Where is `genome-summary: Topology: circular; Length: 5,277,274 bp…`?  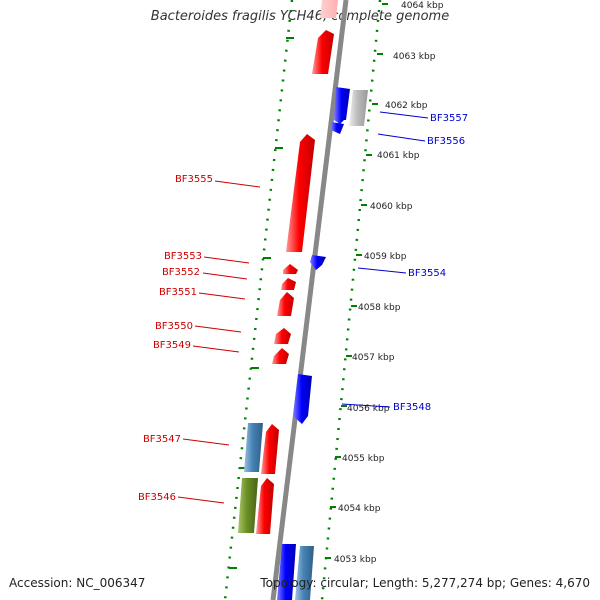
genome-summary: Topology: circular; Length: 5,277,274 bp… is located at coordinates (425, 583).